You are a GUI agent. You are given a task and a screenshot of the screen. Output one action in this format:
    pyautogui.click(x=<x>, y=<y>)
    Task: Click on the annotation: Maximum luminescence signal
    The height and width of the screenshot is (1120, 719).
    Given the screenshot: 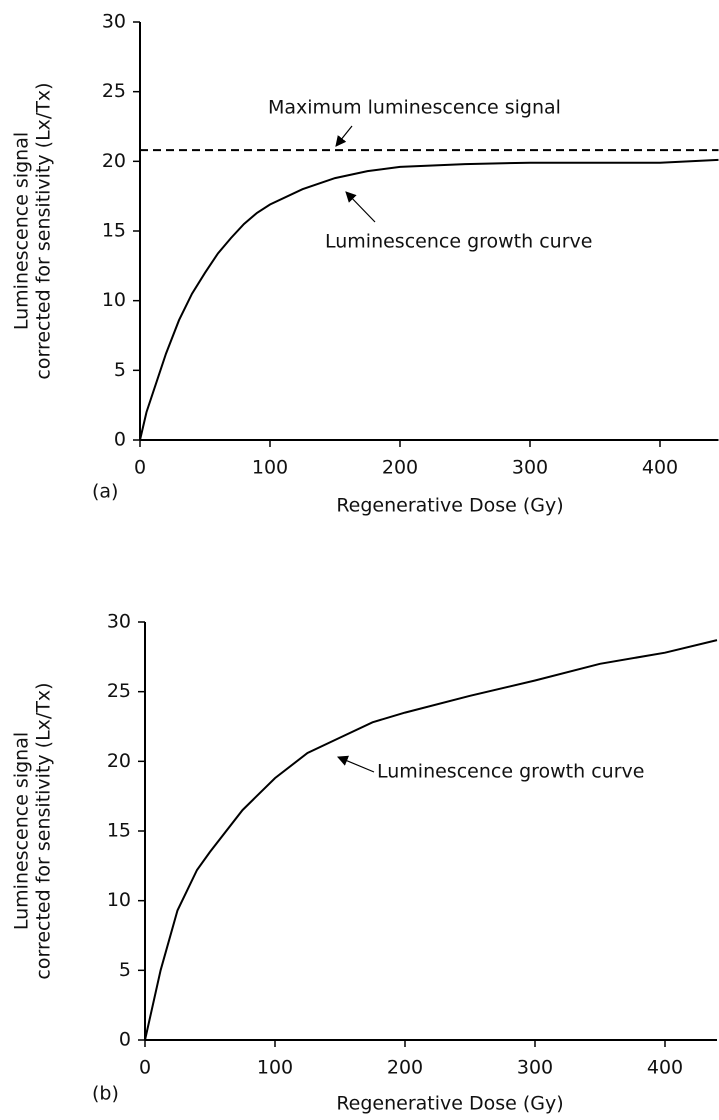 What is the action you would take?
    pyautogui.click(x=414, y=108)
    